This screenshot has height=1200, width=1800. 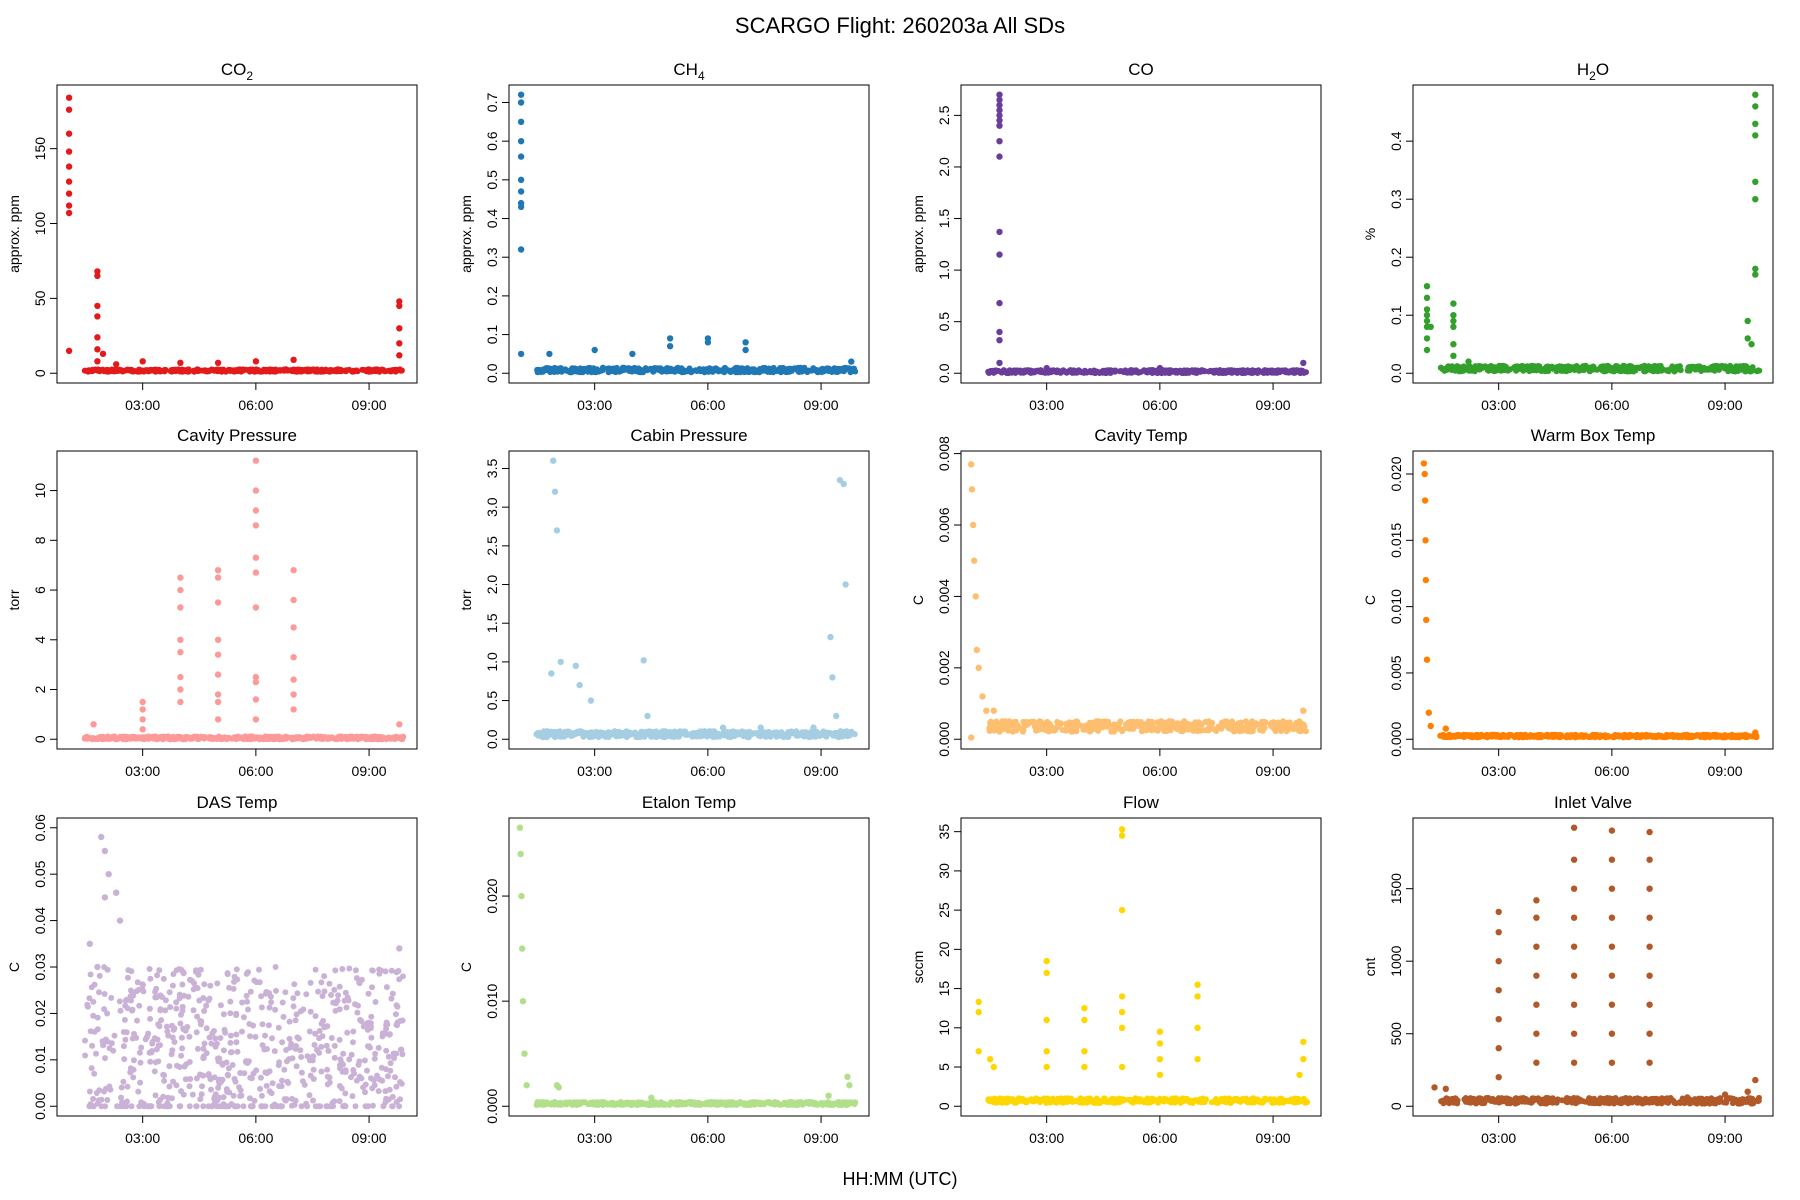 I want to click on y-tick-label: 3.0, so click(x=492, y=507).